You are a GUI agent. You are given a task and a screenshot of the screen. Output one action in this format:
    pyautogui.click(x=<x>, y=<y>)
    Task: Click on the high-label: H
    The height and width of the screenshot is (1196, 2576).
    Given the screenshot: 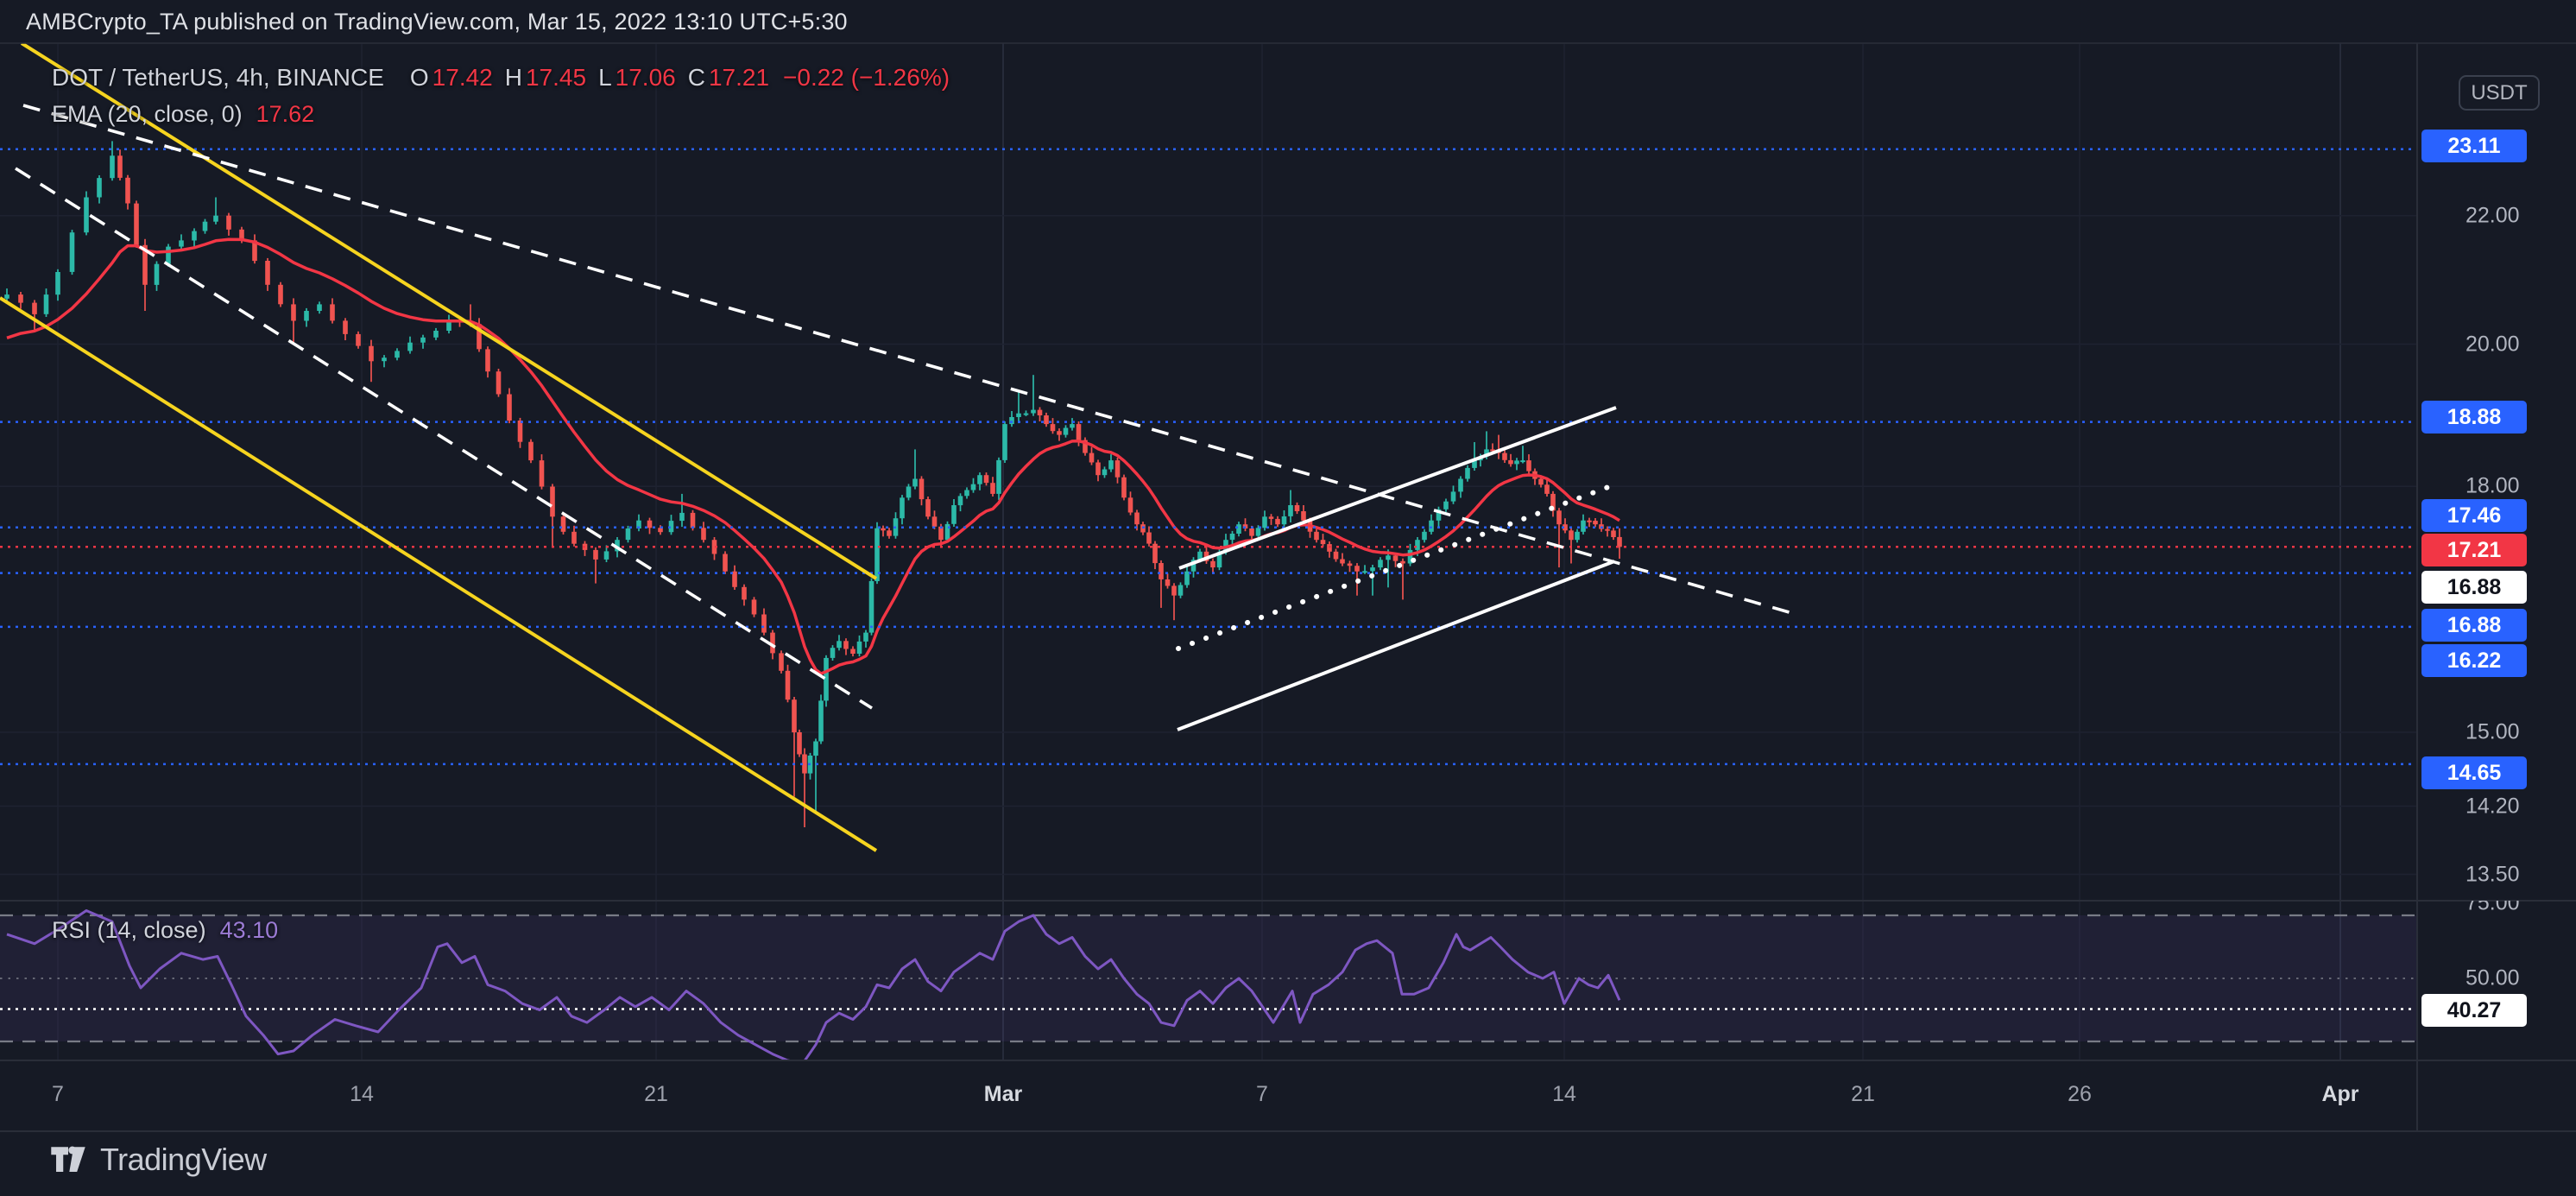 What is the action you would take?
    pyautogui.click(x=513, y=77)
    